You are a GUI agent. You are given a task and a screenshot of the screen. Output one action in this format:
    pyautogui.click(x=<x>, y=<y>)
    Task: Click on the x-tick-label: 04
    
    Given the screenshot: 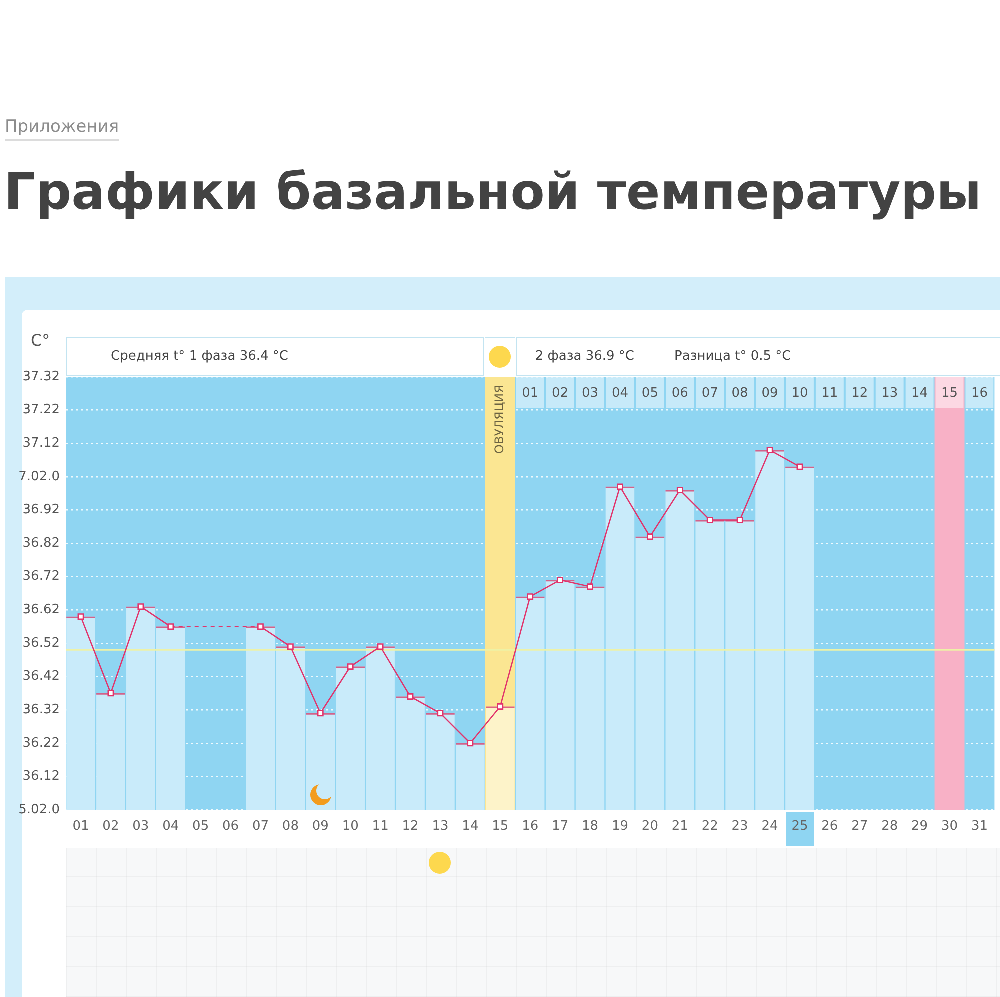 What is the action you would take?
    pyautogui.click(x=171, y=826)
    